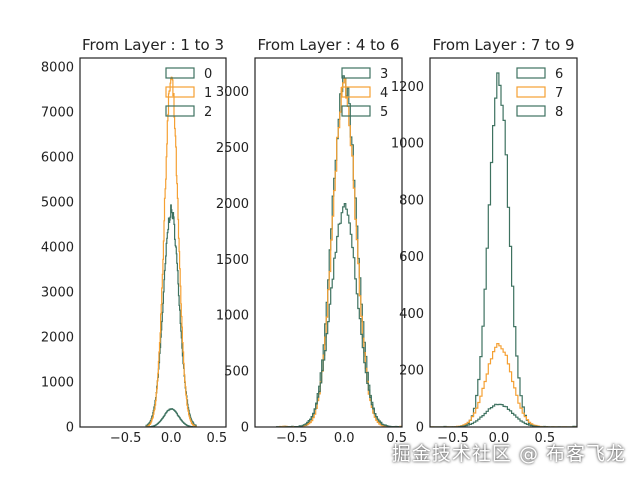 The image size is (640, 480). I want to click on y-tick-label: 1500, so click(232, 260).